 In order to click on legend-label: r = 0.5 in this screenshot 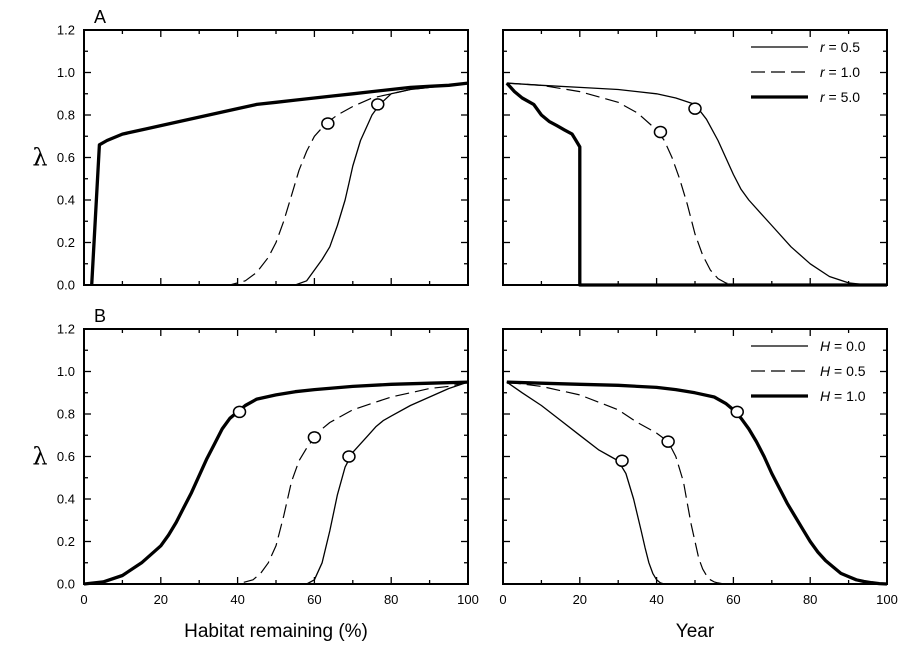, I will do `click(840, 47)`.